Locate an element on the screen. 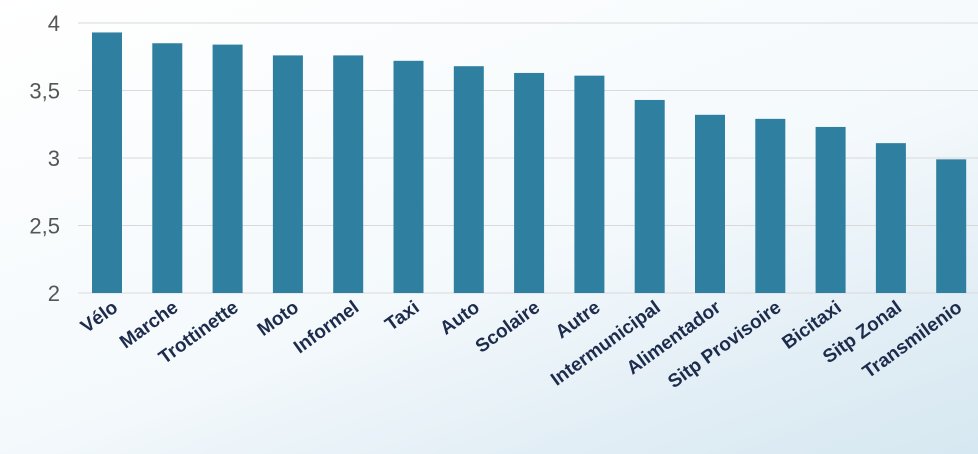 The height and width of the screenshot is (454, 978). x-tick-label: Auto is located at coordinates (459, 318).